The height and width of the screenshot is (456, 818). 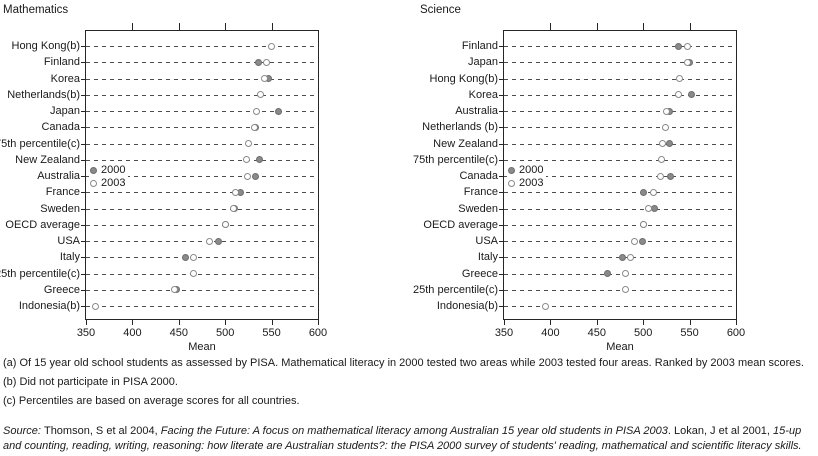 What do you see at coordinates (68, 241) in the screenshot?
I see `row-label: USA` at bounding box center [68, 241].